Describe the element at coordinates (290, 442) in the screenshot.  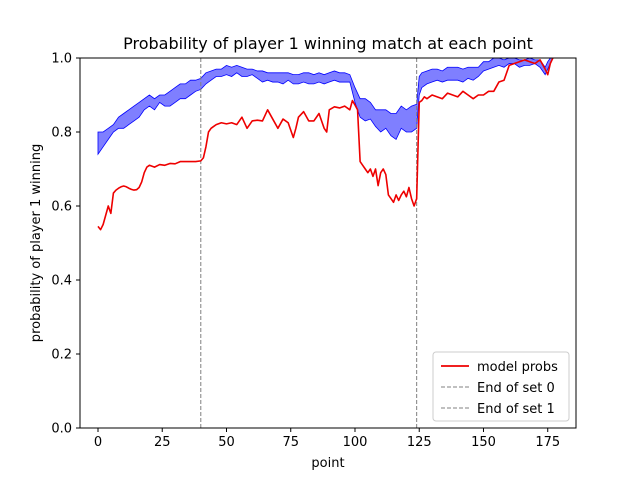
I see `x-tick-label-75: 75` at that location.